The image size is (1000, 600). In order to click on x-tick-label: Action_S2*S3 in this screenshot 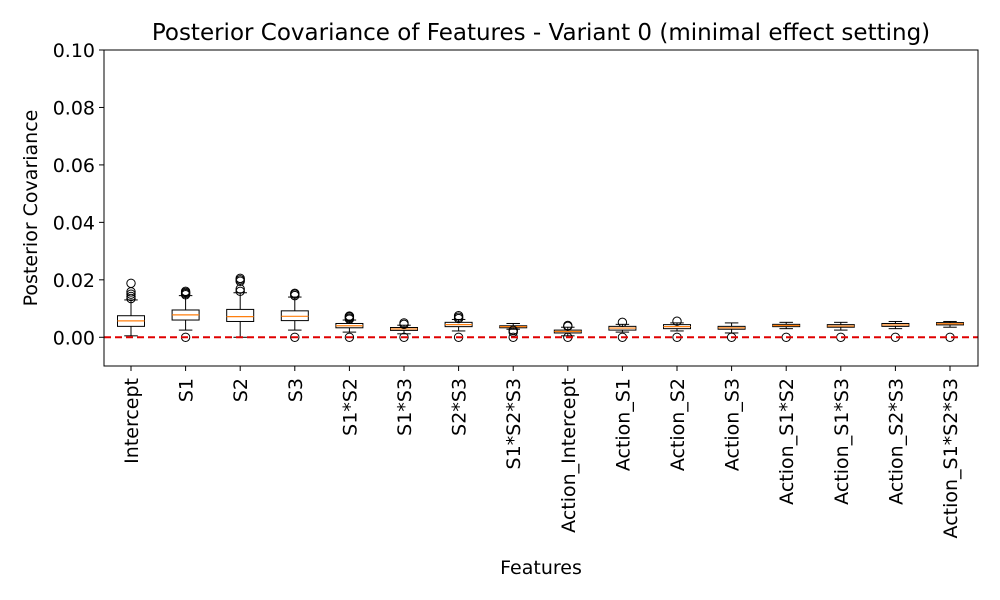, I will do `click(896, 441)`.